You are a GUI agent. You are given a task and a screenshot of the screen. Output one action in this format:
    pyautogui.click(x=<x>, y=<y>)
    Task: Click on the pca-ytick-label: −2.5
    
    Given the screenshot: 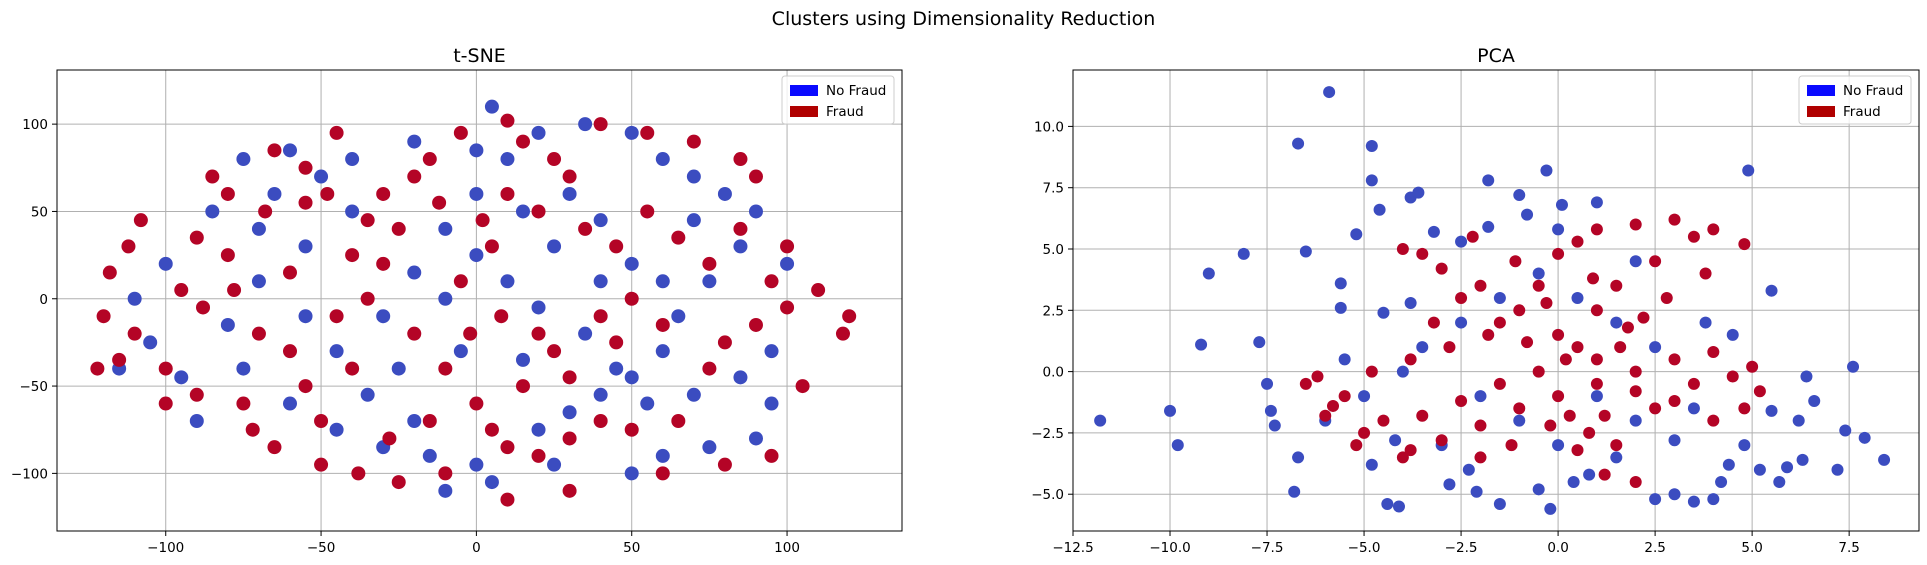 What is the action you would take?
    pyautogui.click(x=1047, y=434)
    